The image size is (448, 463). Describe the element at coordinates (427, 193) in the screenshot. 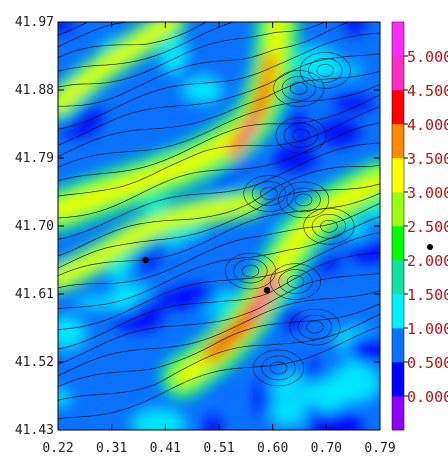

I see `colorbar-label: 3.000` at that location.